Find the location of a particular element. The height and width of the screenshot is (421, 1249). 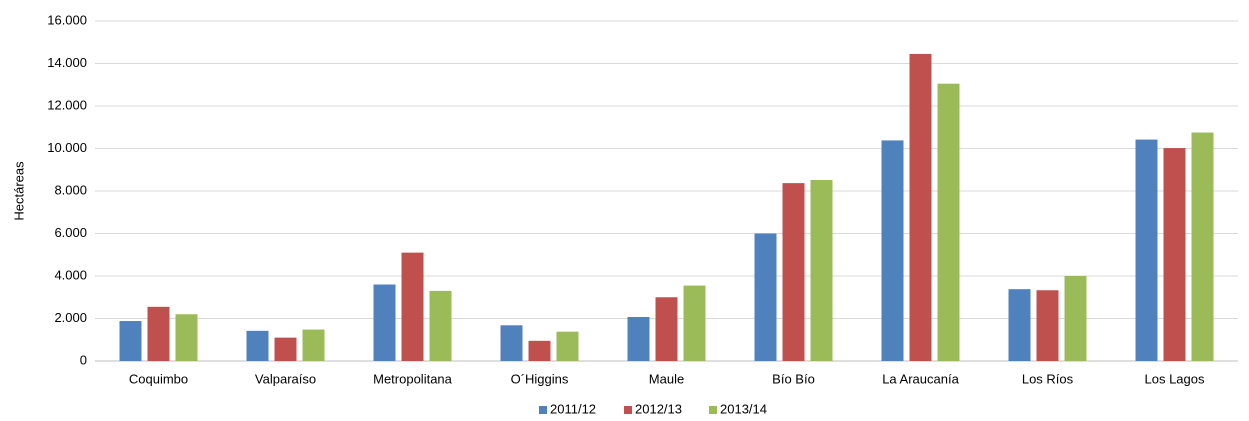

x-tick-label: La Araucanía is located at coordinates (920, 378).